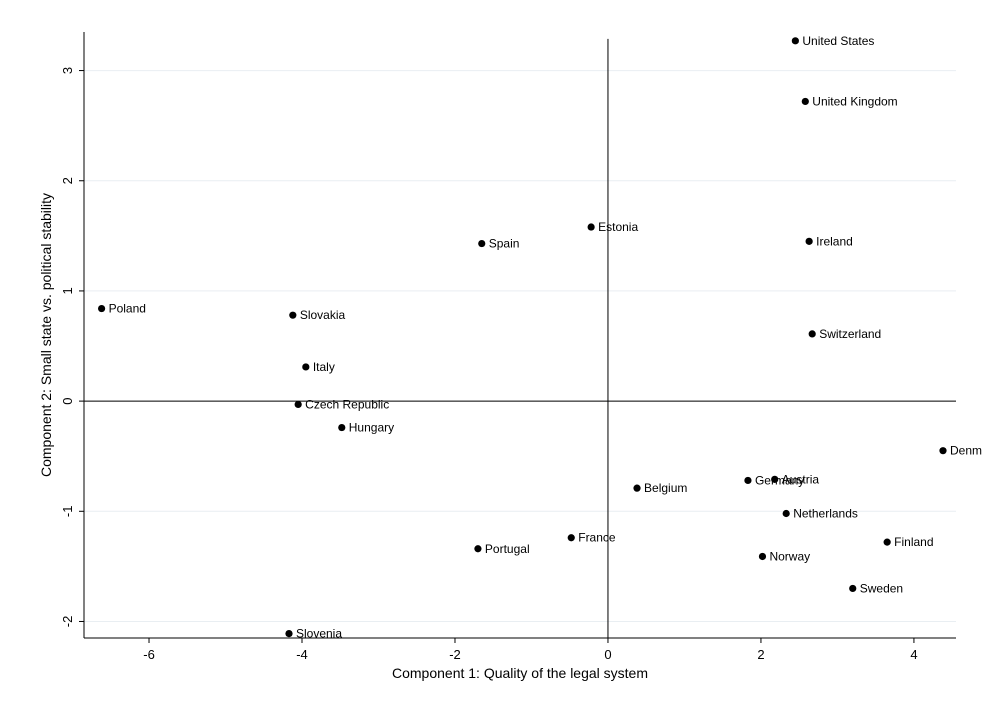  What do you see at coordinates (507, 549) in the screenshot?
I see `data-point-label: Portugal` at bounding box center [507, 549].